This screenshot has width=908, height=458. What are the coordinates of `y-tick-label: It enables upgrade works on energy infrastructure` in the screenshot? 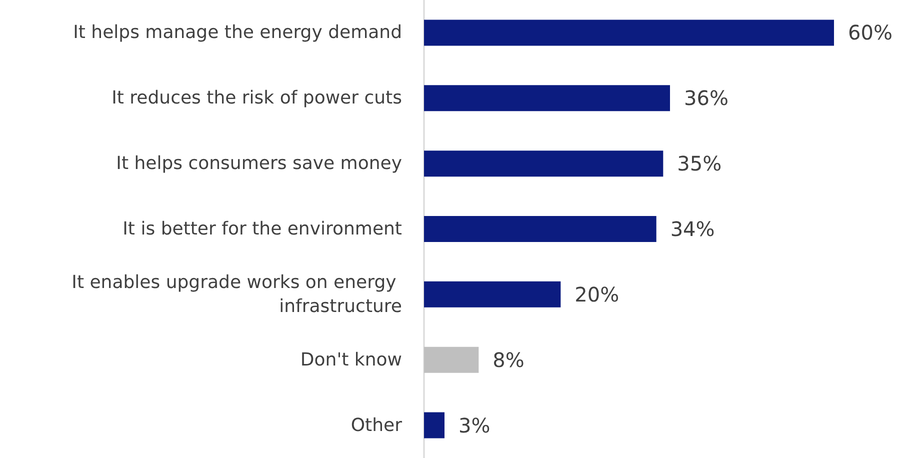 It's located at (237, 294).